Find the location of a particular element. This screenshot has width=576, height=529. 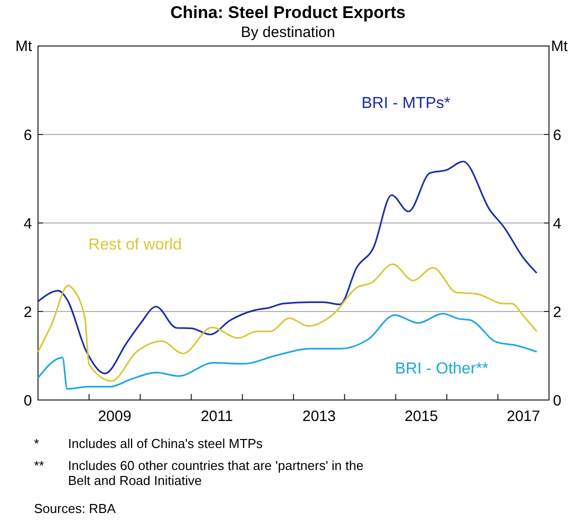

text: * Includes all of China's steel MTPs is located at coordinates (148, 443).